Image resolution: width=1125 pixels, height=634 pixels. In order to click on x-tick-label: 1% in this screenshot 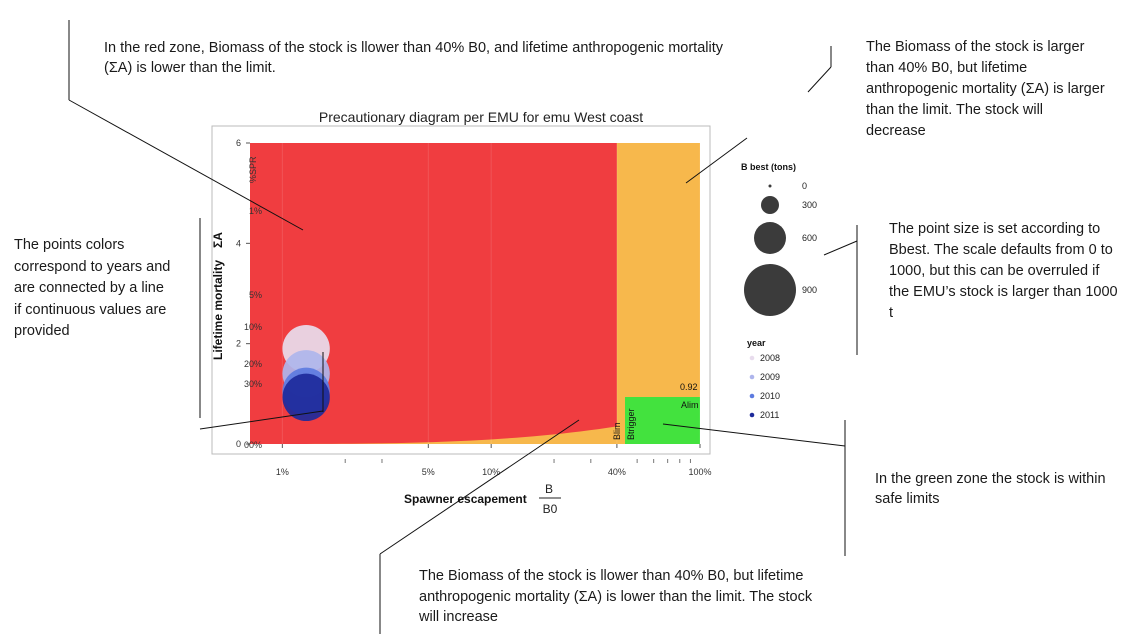, I will do `click(282, 472)`.